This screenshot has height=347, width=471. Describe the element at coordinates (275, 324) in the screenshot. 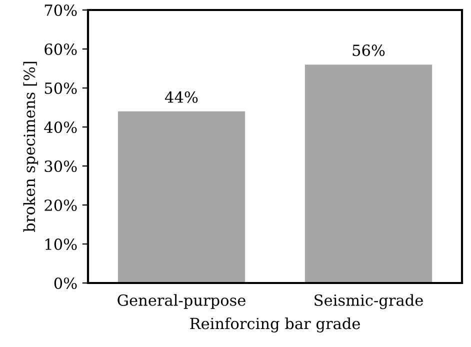

I see `x-axis-title: Reinforcing bar grade` at that location.